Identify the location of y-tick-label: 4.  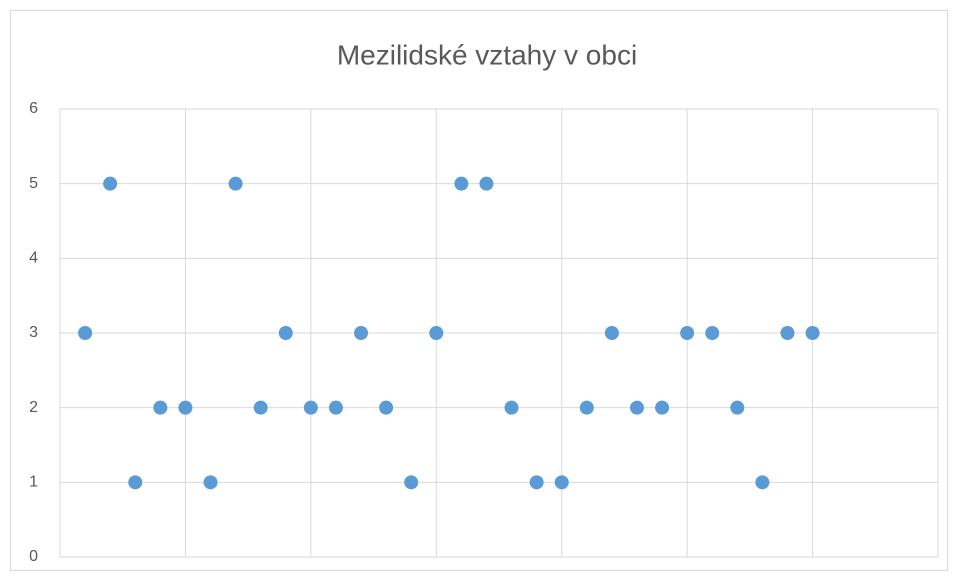
(33, 258).